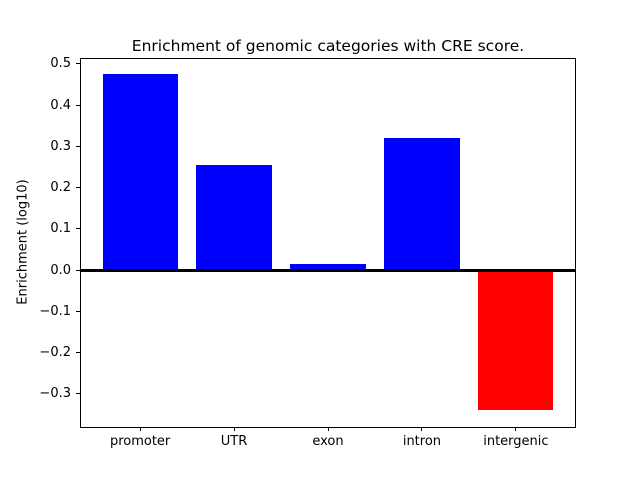 The height and width of the screenshot is (480, 640). I want to click on y-tick-label: −0.2, so click(55, 353).